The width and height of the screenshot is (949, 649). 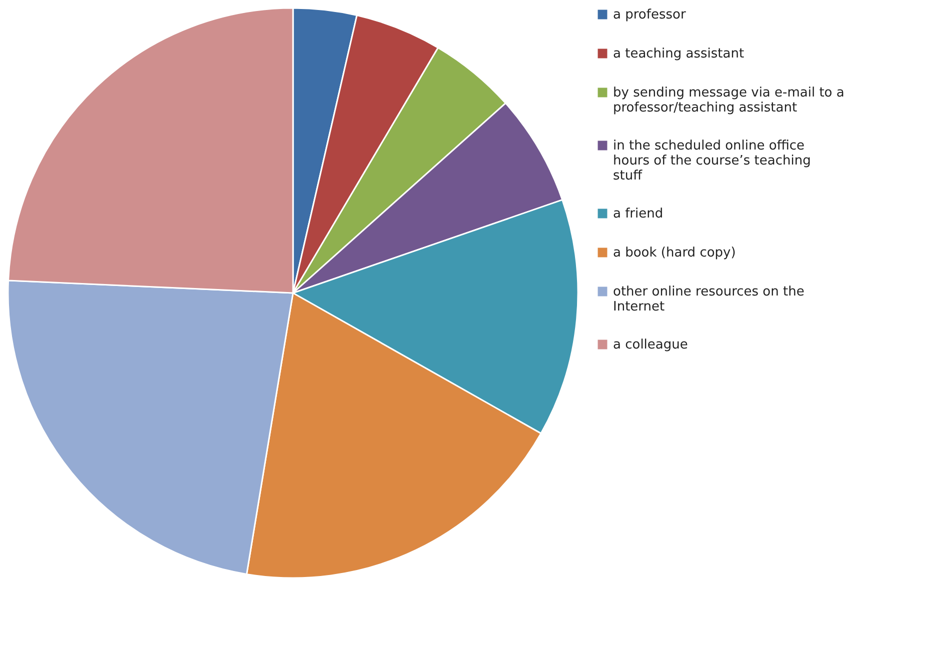 What do you see at coordinates (638, 214) in the screenshot?
I see `legend-label: a friend` at bounding box center [638, 214].